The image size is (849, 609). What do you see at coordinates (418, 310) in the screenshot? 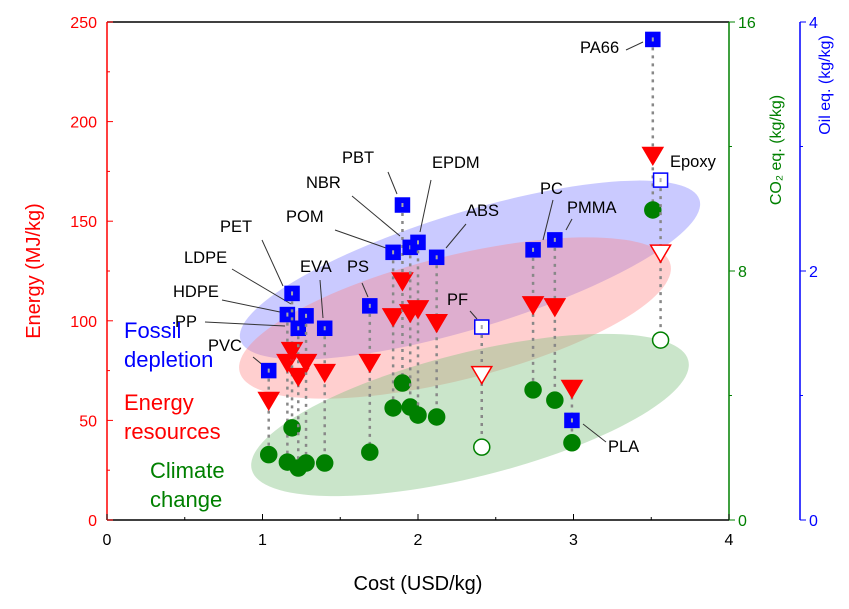
I see `energy-triangle-EPDM` at bounding box center [418, 310].